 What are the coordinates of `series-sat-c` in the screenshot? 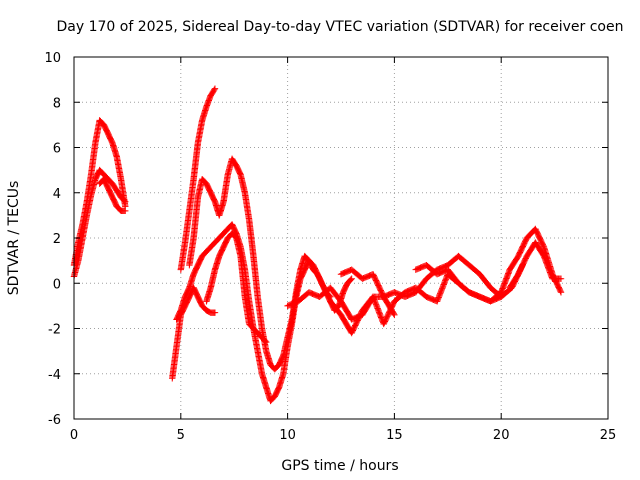 It's located at (112, 195).